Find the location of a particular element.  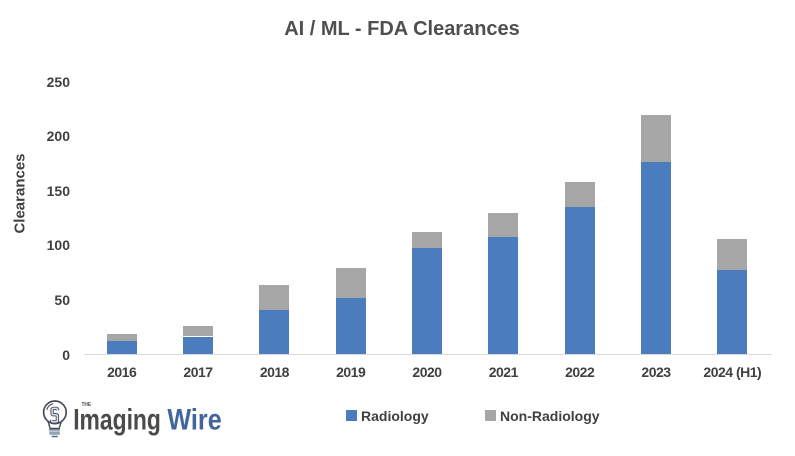

svg-text: THE is located at coordinates (87, 405).